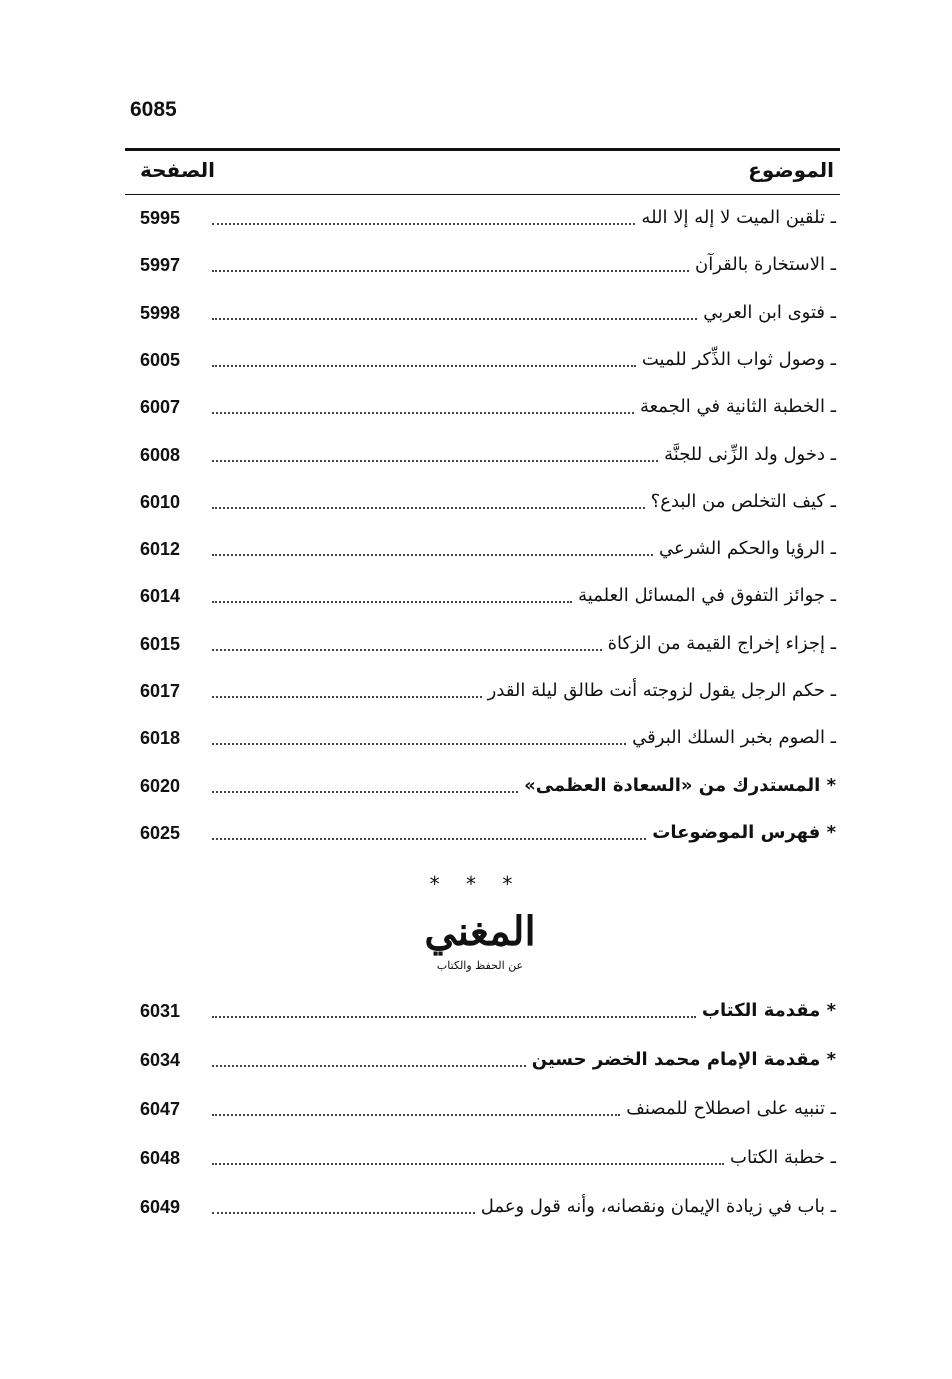 This screenshot has height=1379, width=952. What do you see at coordinates (160, 1011) in the screenshot?
I see `toc-entry-page: 6031` at bounding box center [160, 1011].